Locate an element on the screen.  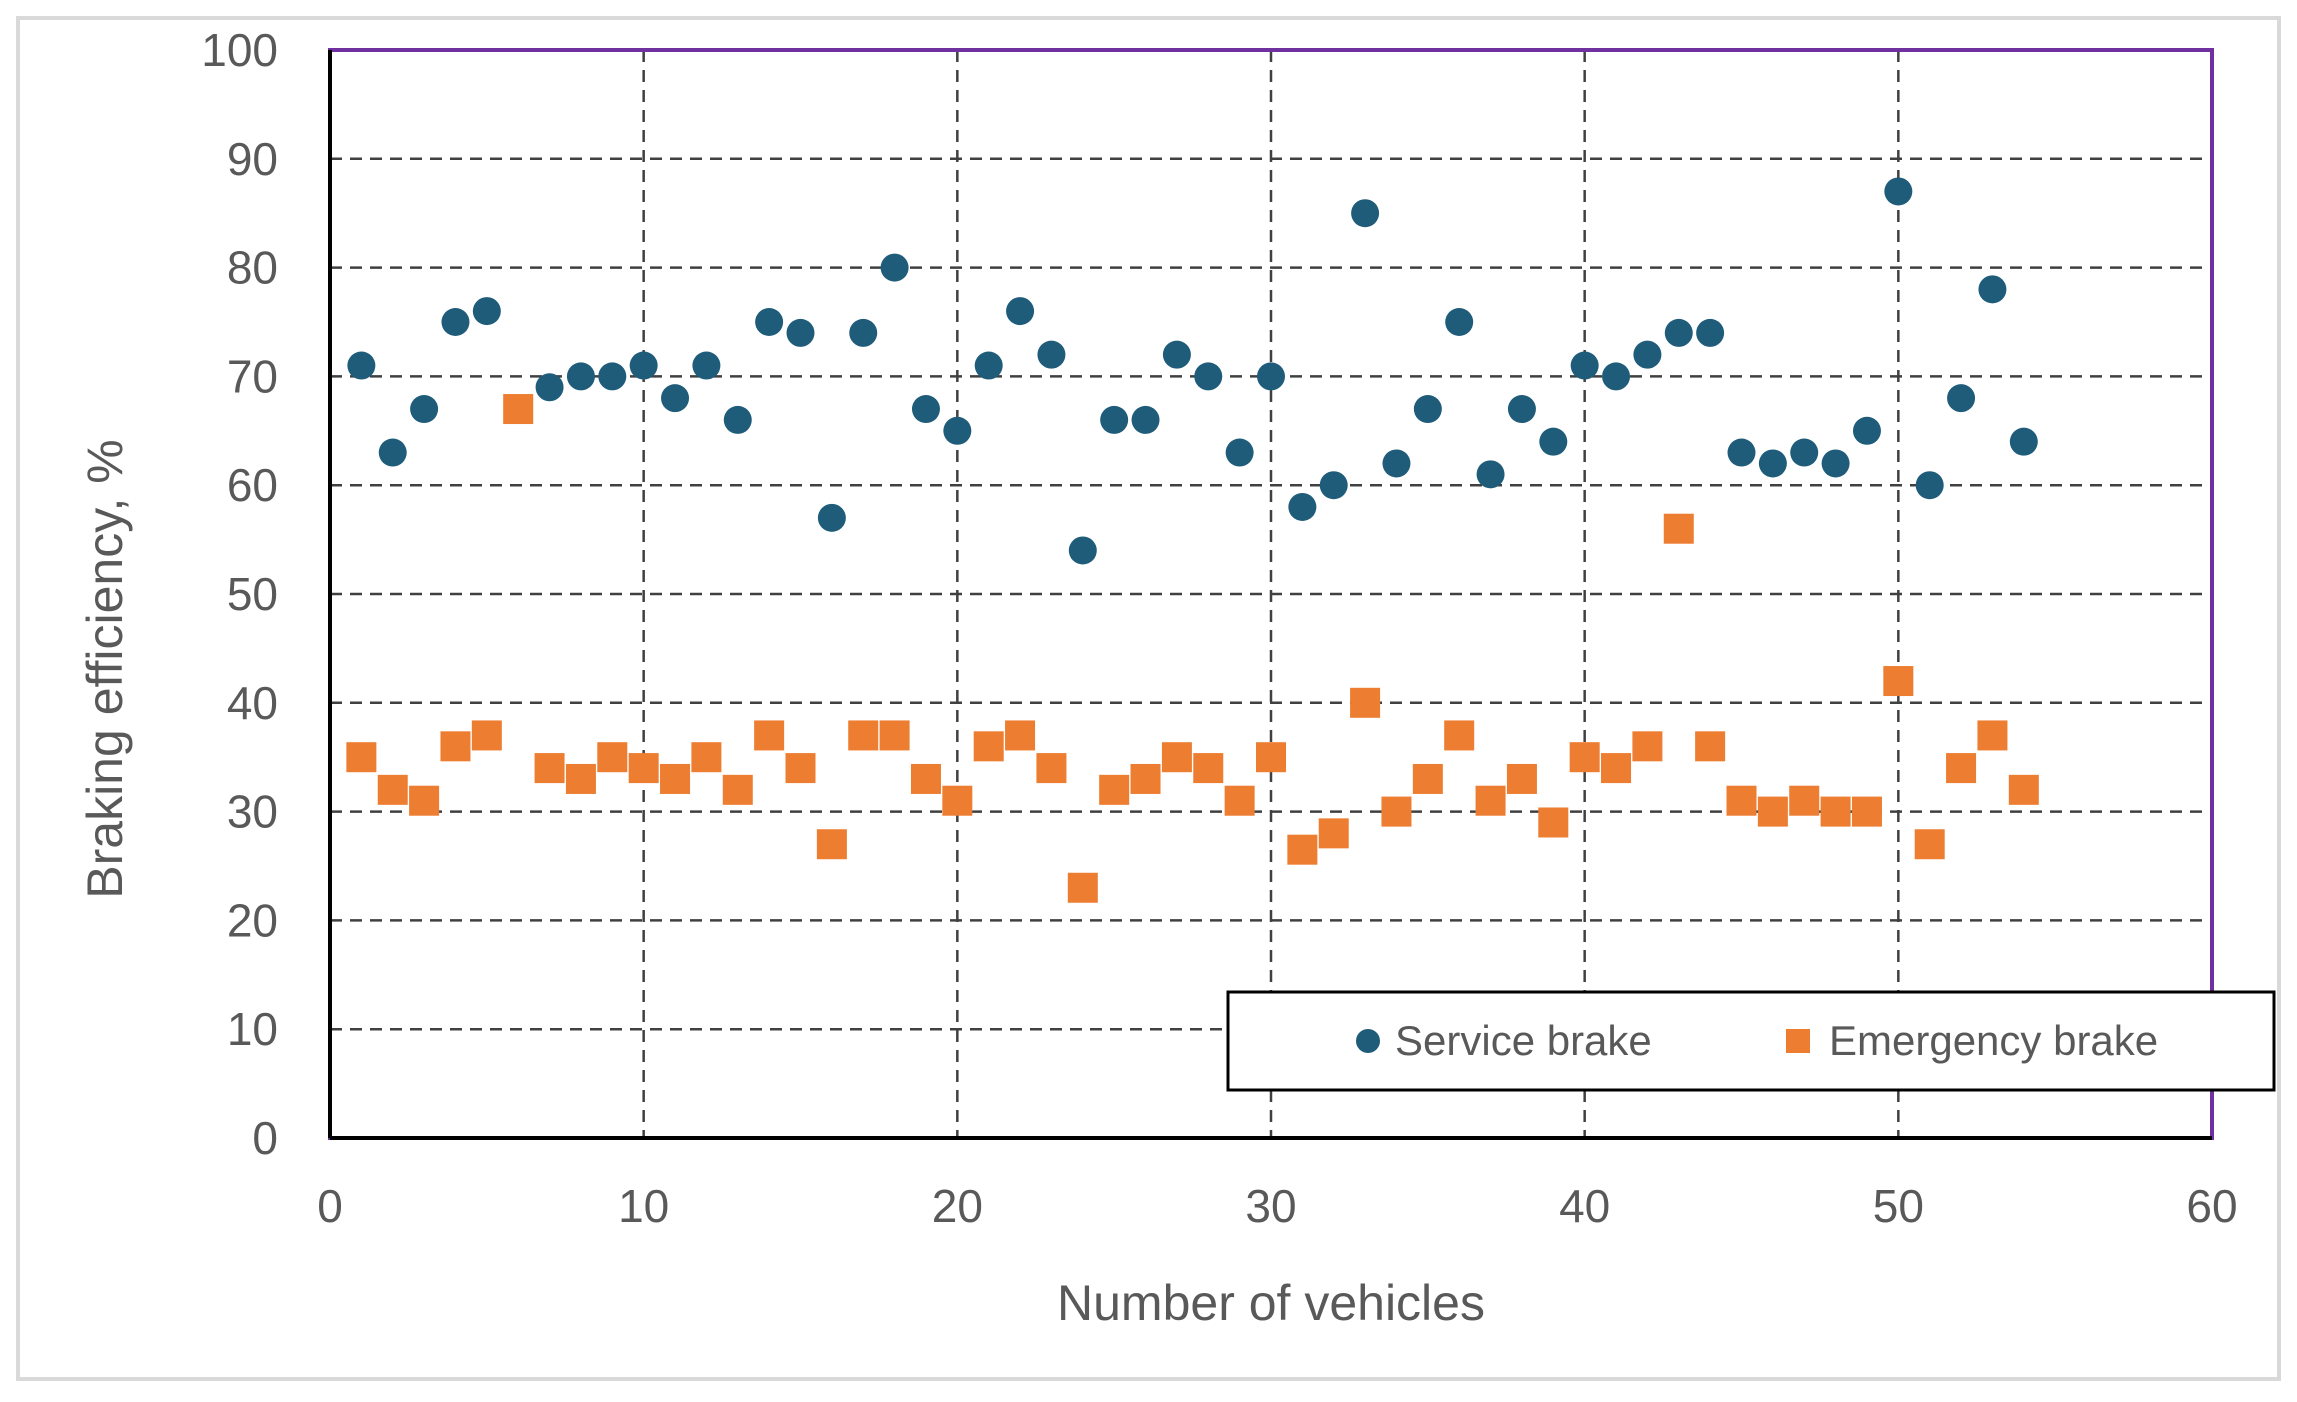
legend-service-marker is located at coordinates (1368, 1041).